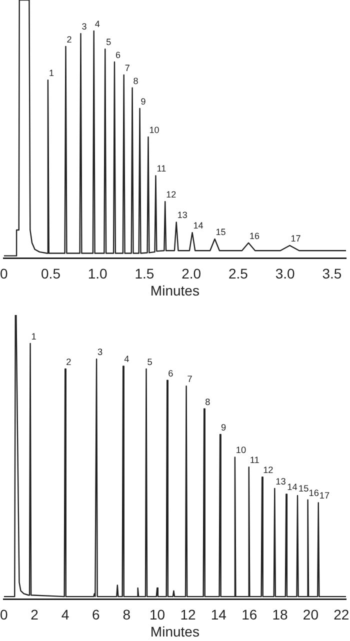  Describe the element at coordinates (158, 614) in the screenshot. I see `x-tick-label: 10` at that location.